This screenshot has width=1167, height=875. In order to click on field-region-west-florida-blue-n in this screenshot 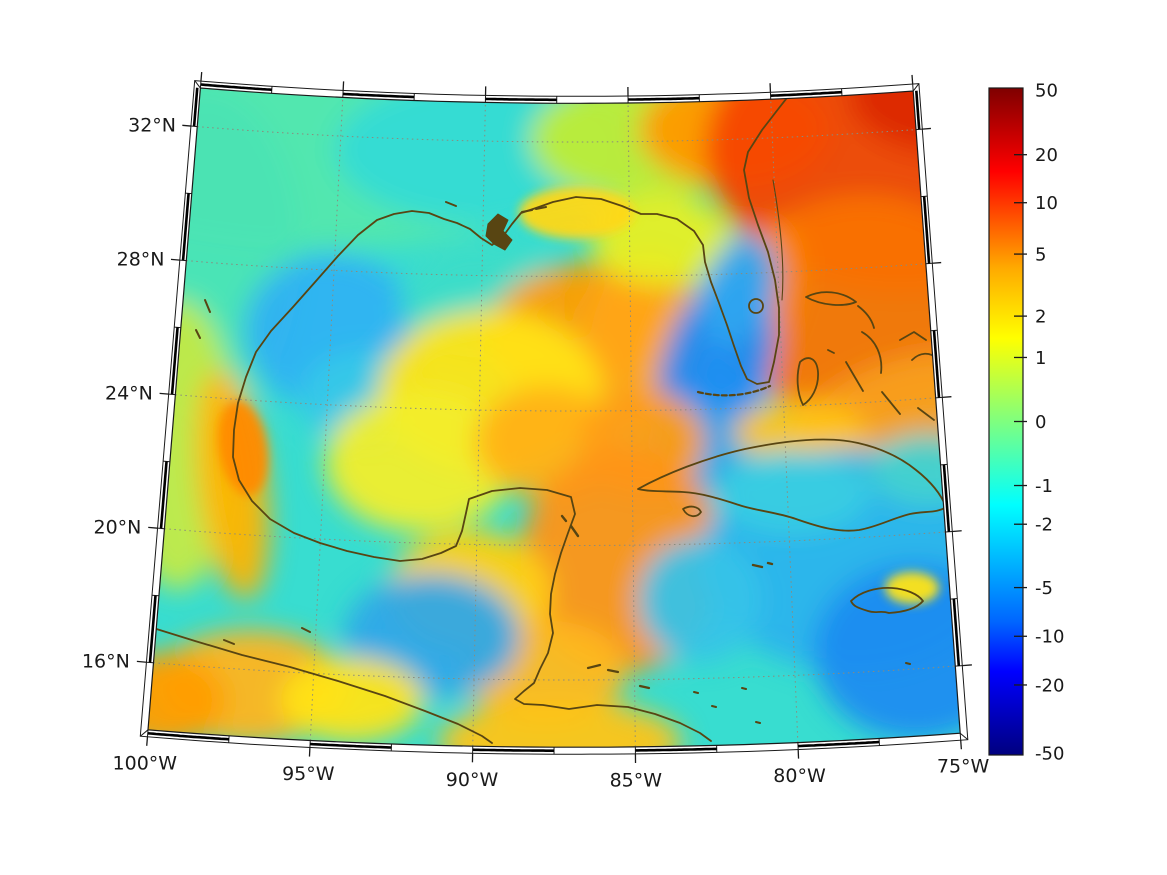, I will do `click(739, 290)`.